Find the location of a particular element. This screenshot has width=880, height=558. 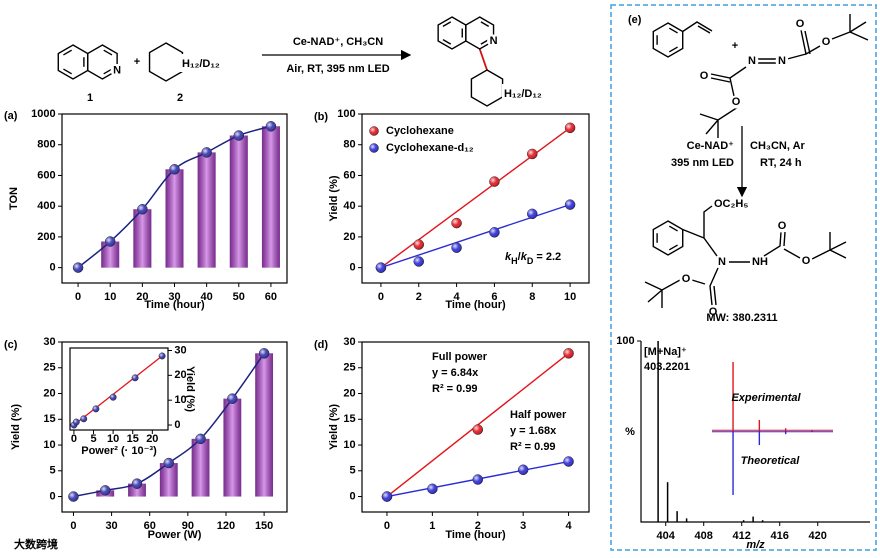

y-tick-label: 25 is located at coordinates (349, 368).